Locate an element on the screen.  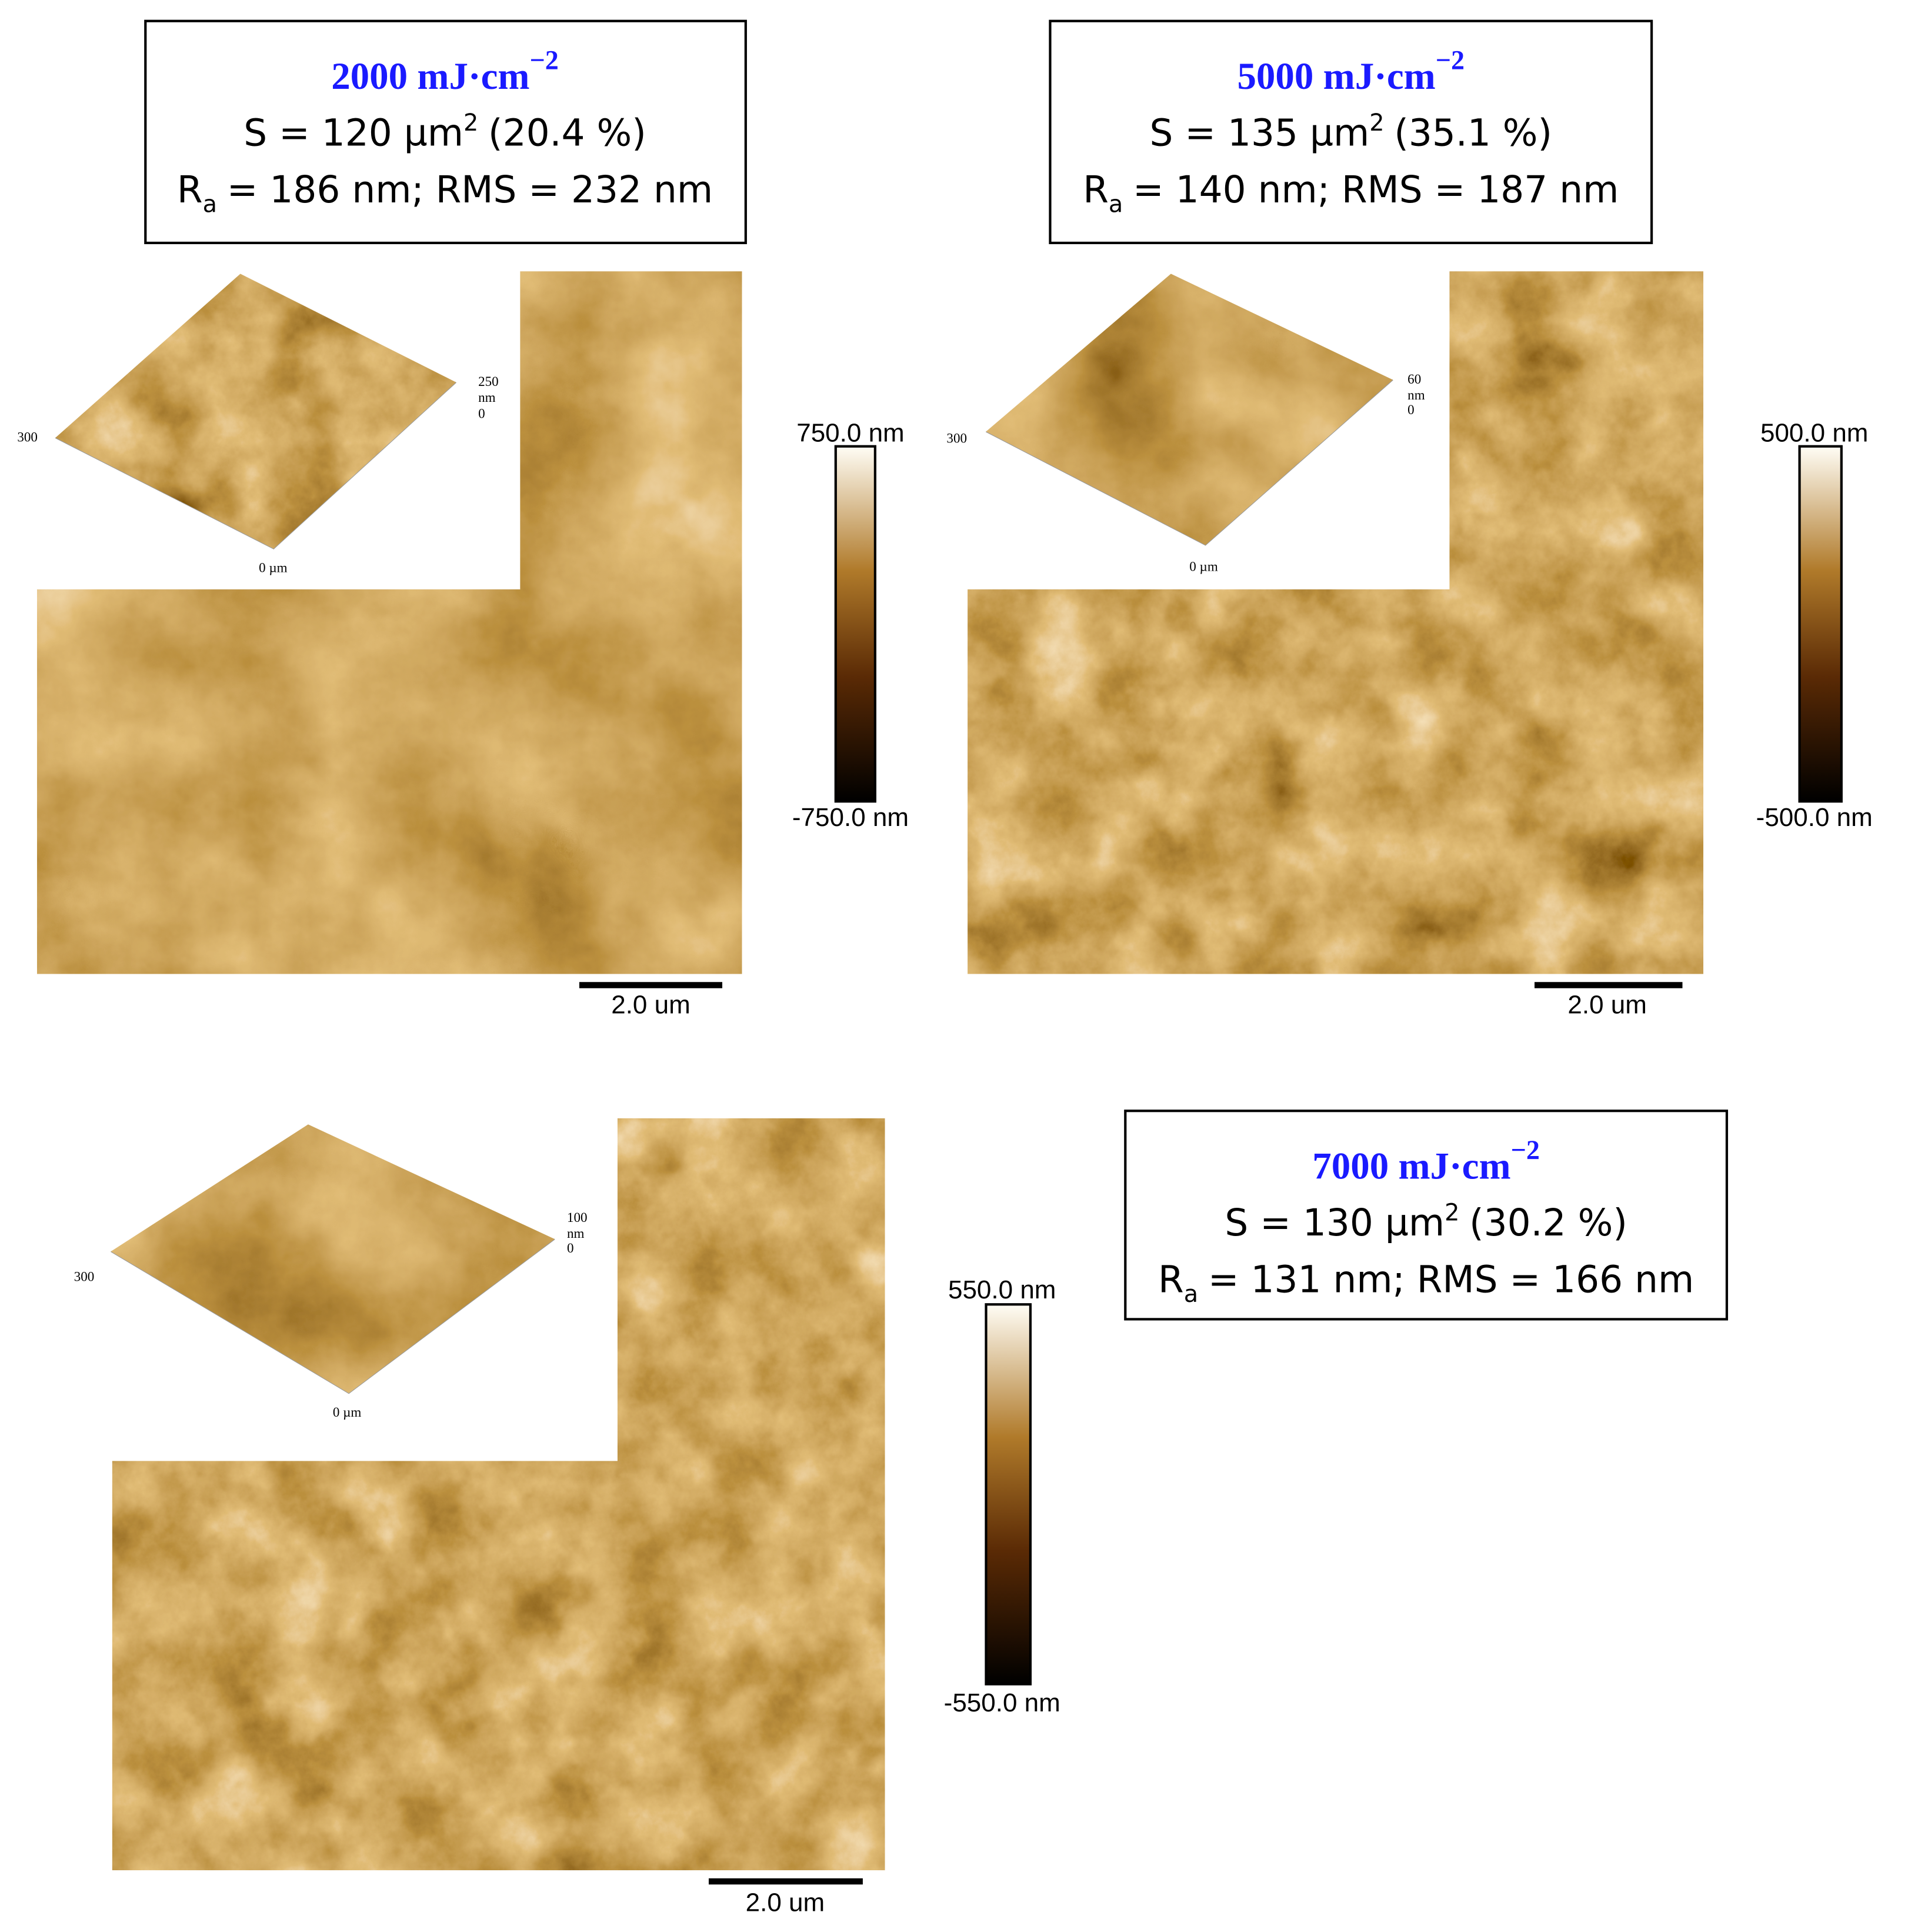
roughness-rest: = 186 nm; RMS = 232 nm is located at coordinates (470, 189).